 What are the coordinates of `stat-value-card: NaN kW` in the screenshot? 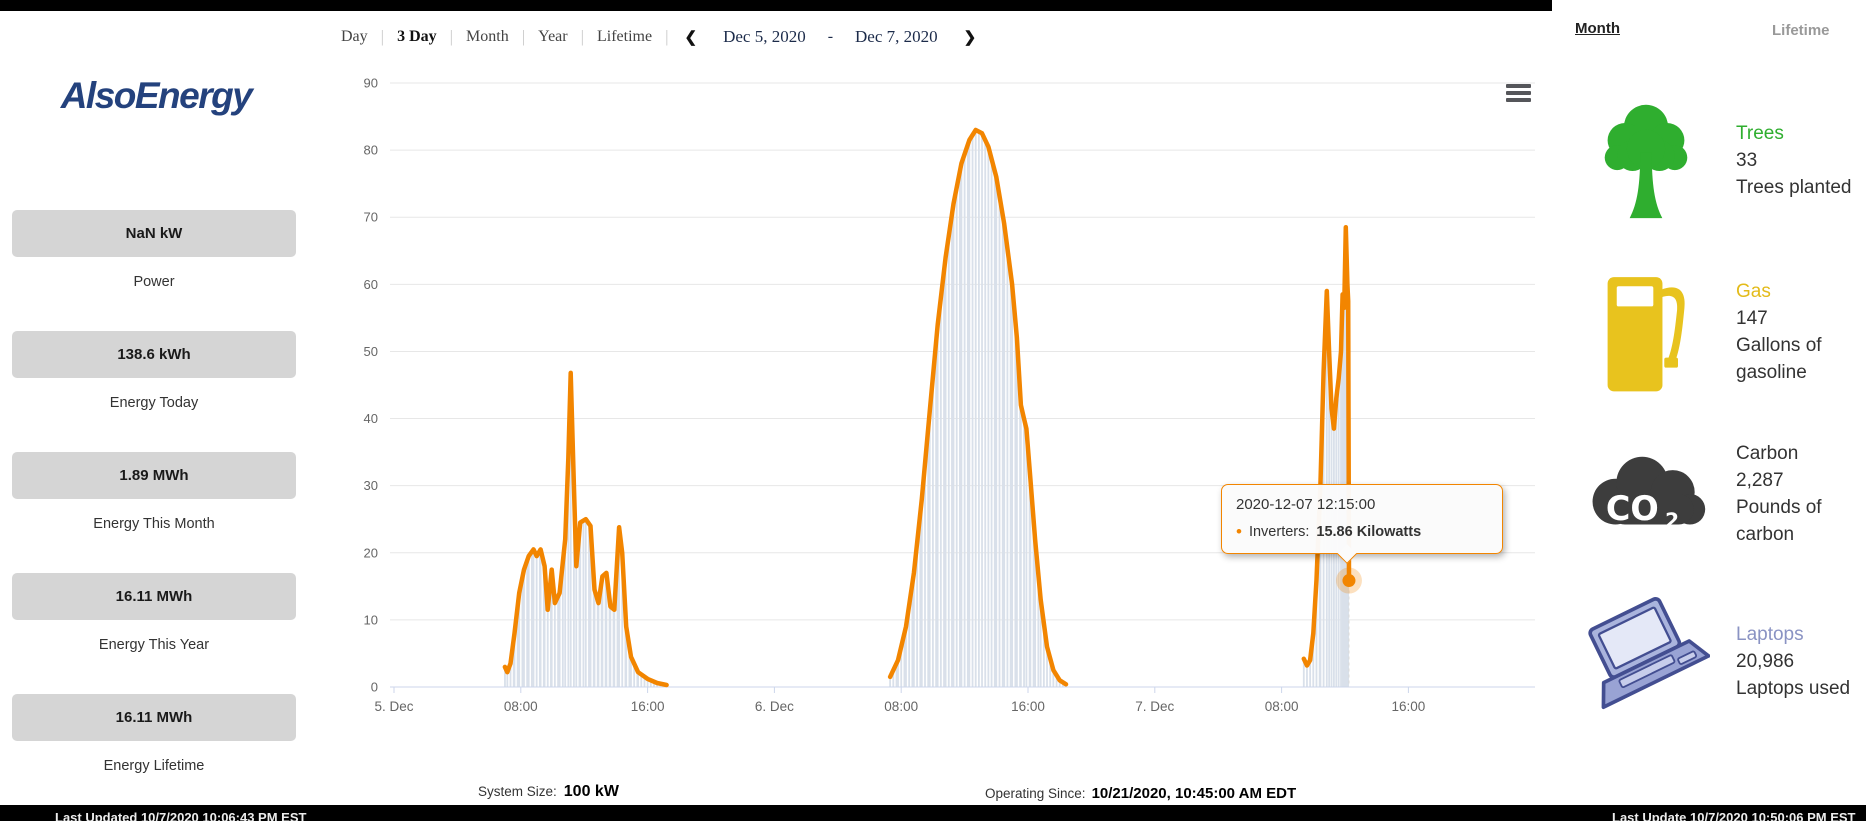 It's located at (154, 233).